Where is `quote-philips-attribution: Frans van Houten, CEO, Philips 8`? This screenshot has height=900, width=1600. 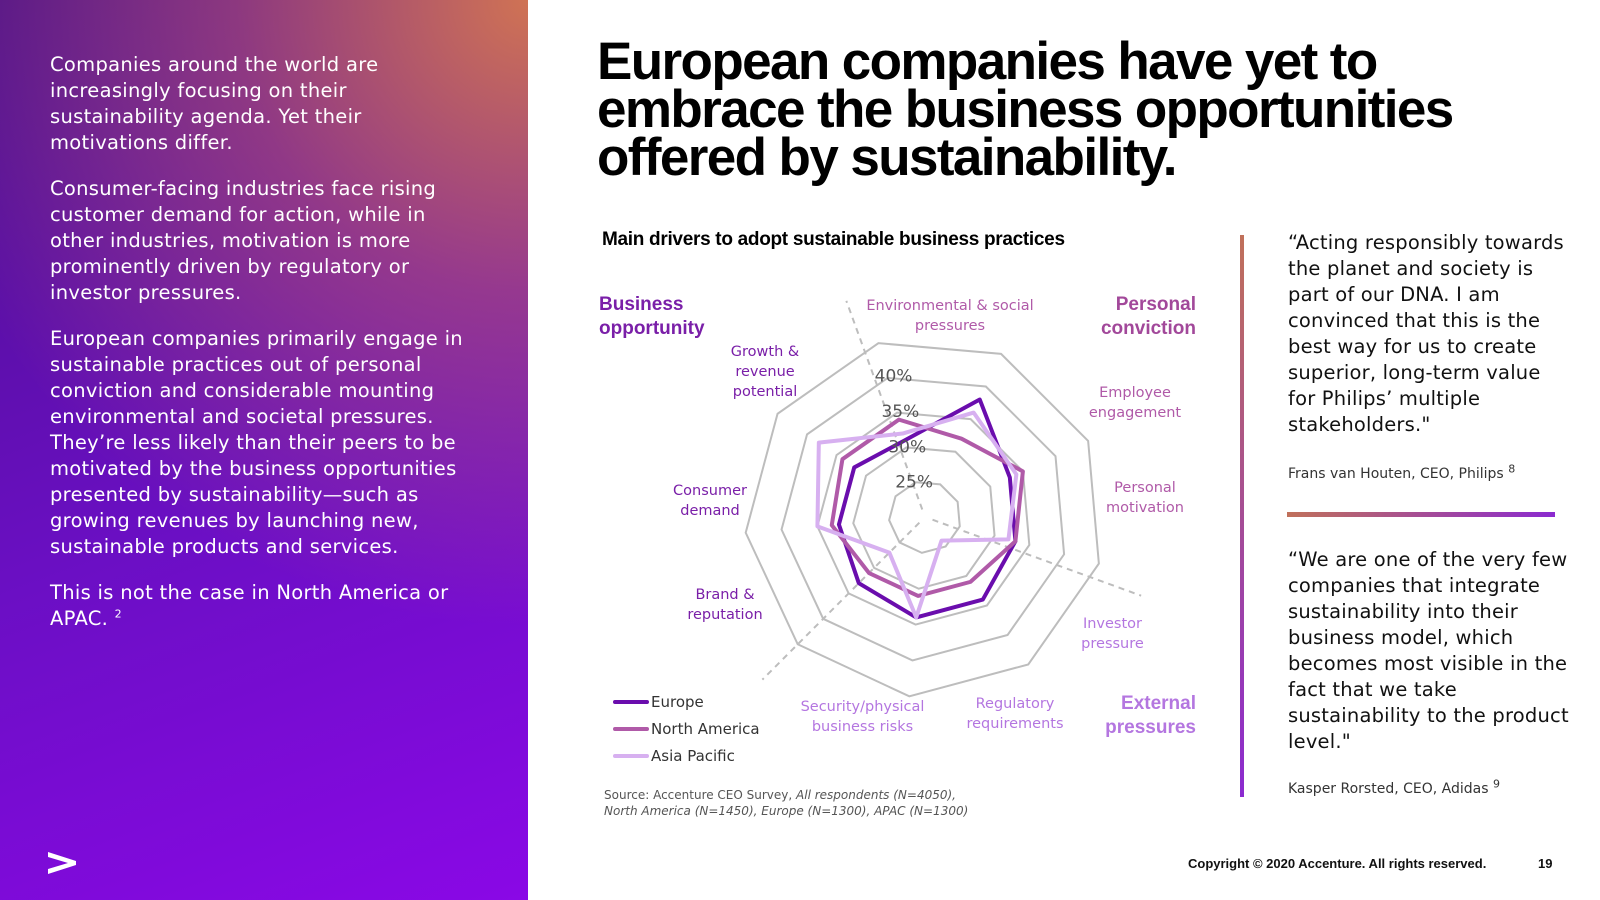
quote-philips-attribution: Frans van Houten, CEO, Philips 8 is located at coordinates (1401, 472).